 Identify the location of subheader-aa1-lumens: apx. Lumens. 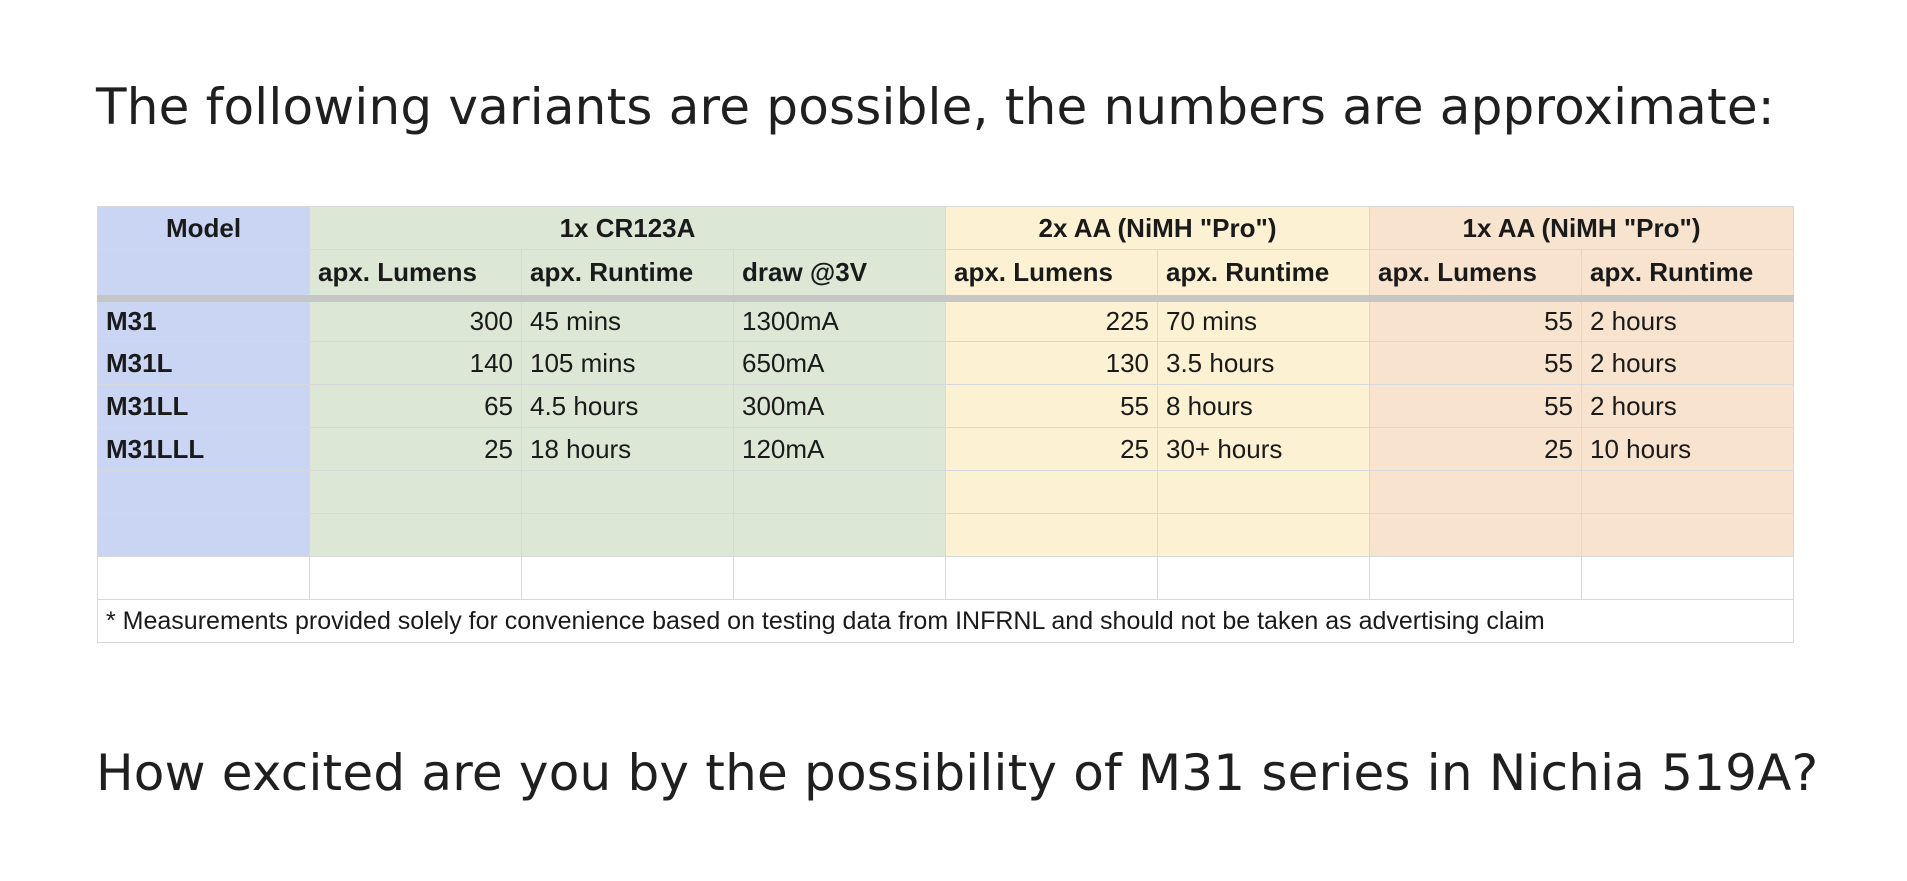
(1475, 275).